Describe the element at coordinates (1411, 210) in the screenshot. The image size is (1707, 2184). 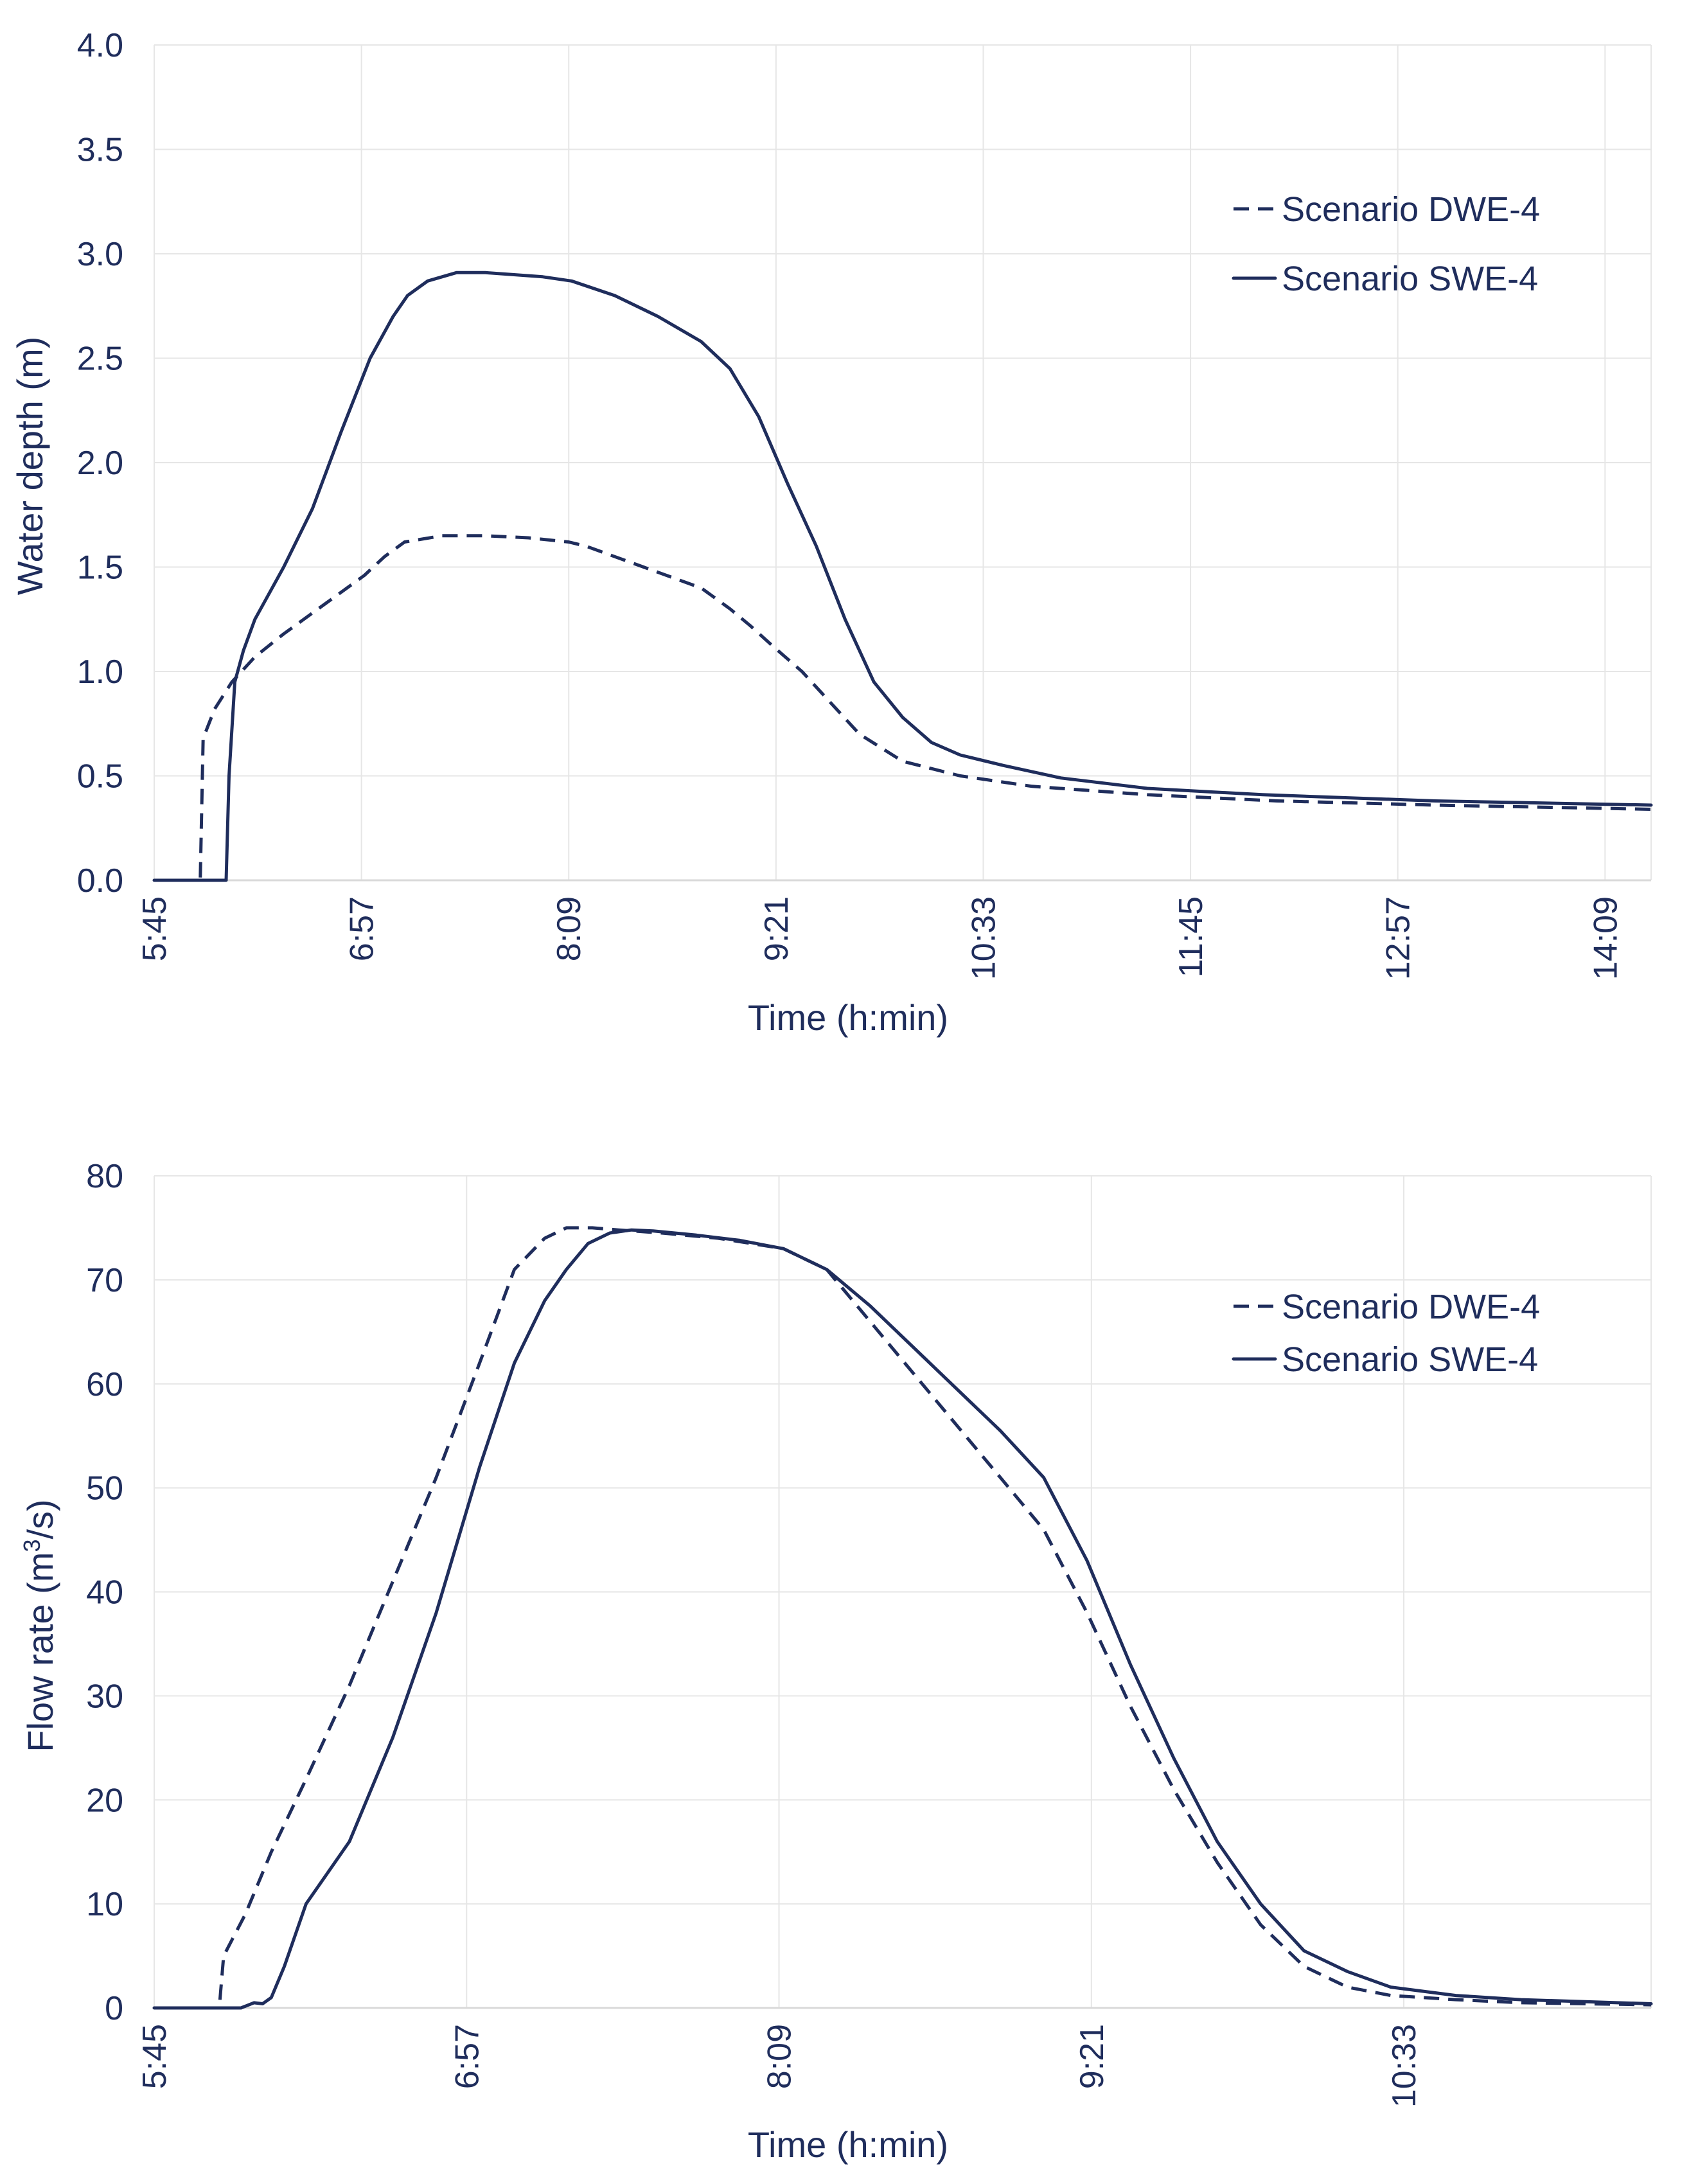
I see `legend-dwe4-label: Scenario DWE-4` at that location.